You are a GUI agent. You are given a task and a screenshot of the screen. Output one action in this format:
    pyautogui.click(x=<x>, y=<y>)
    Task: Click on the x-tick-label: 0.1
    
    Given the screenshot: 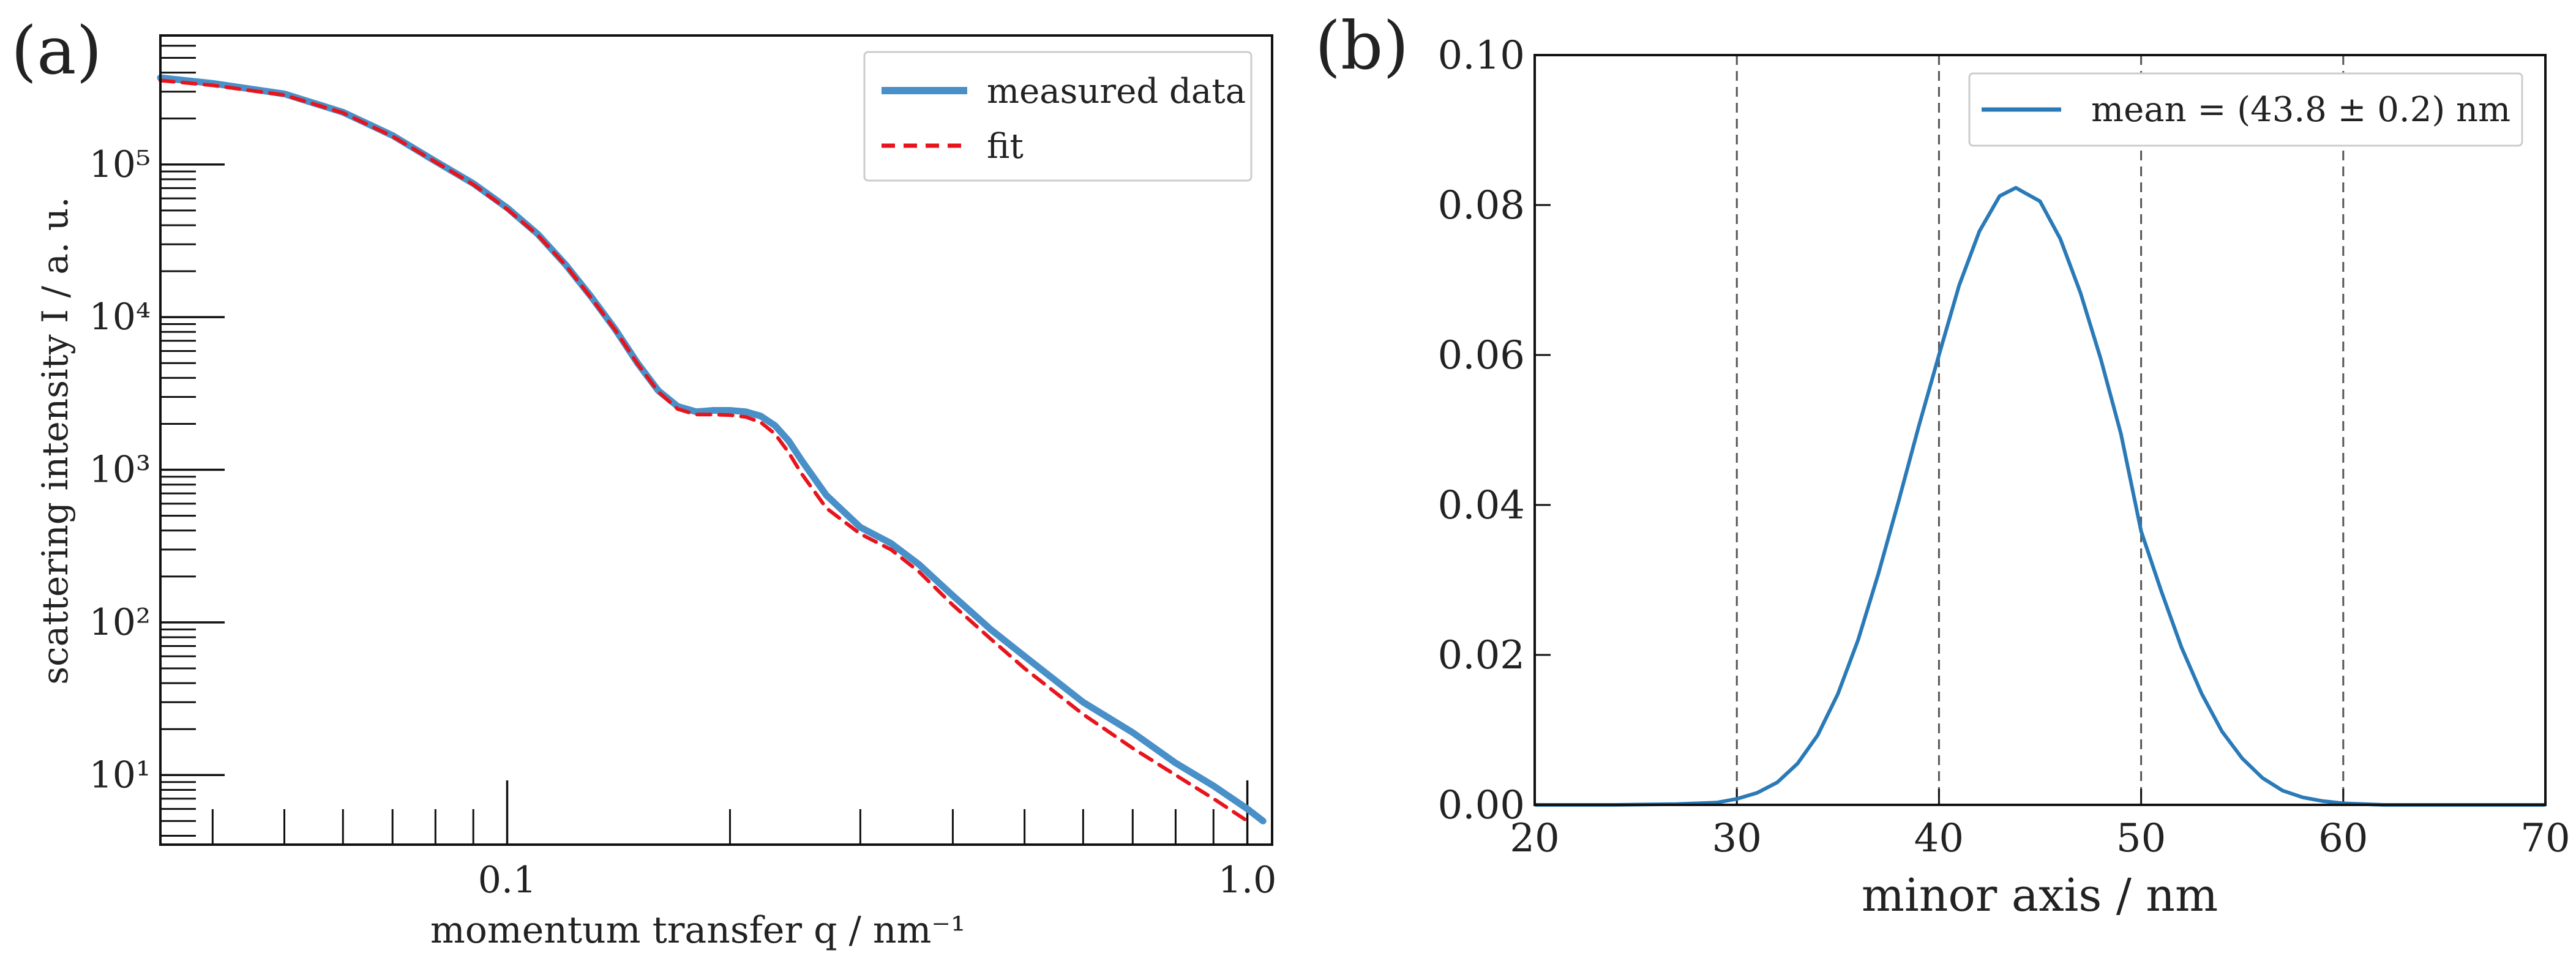 What is the action you would take?
    pyautogui.click(x=507, y=880)
    